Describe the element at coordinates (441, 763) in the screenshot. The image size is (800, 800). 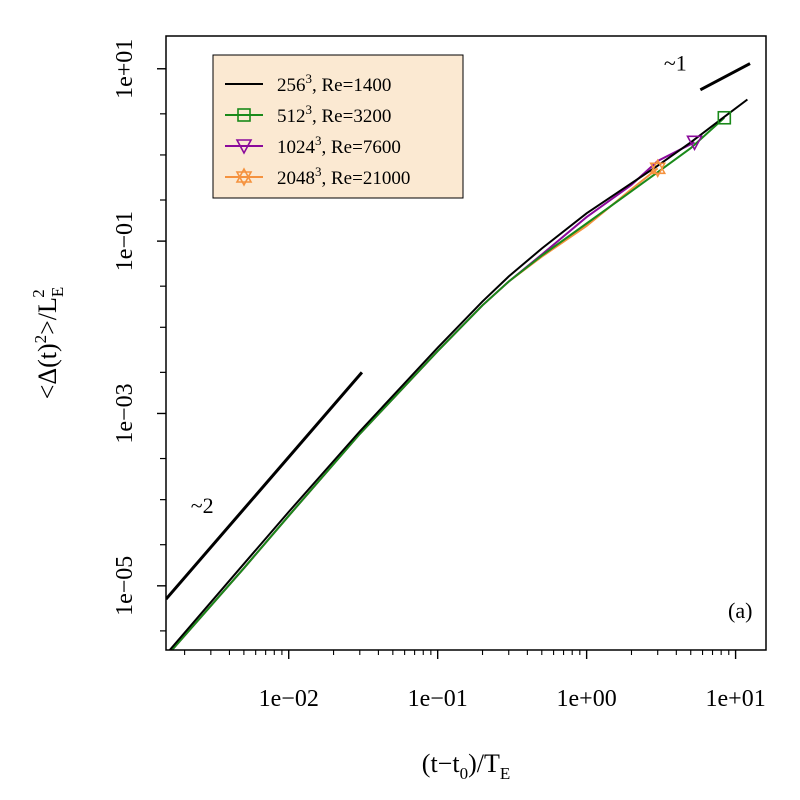
I see `x-axis-title-base: (t−t` at that location.